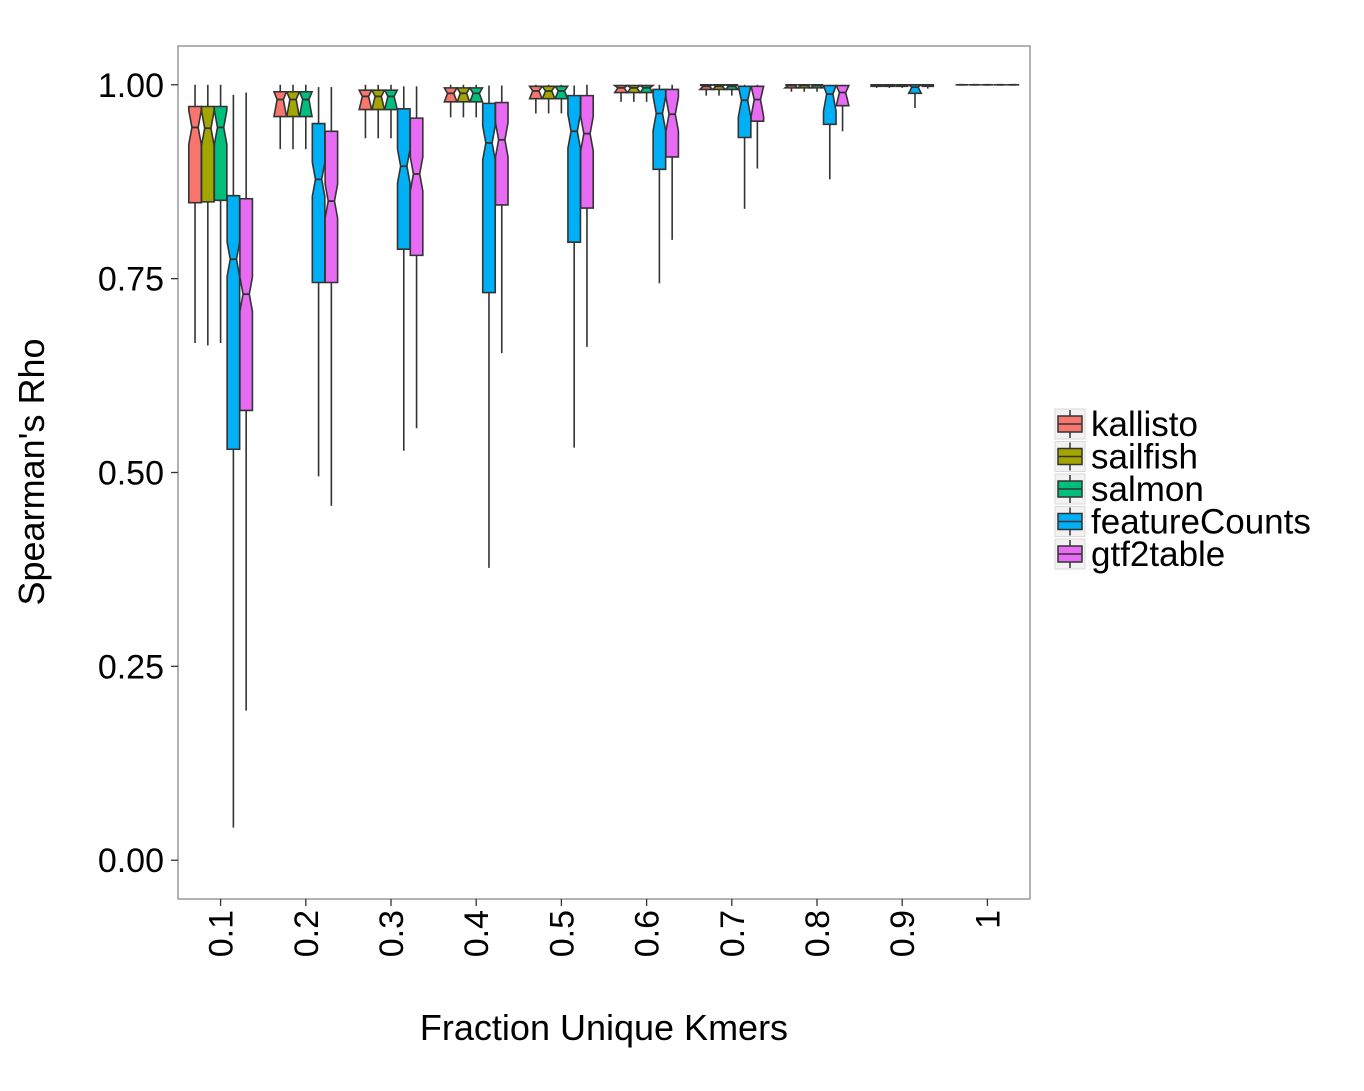  I want to click on legend-item-gtf2table: gtf2table, so click(1139, 554).